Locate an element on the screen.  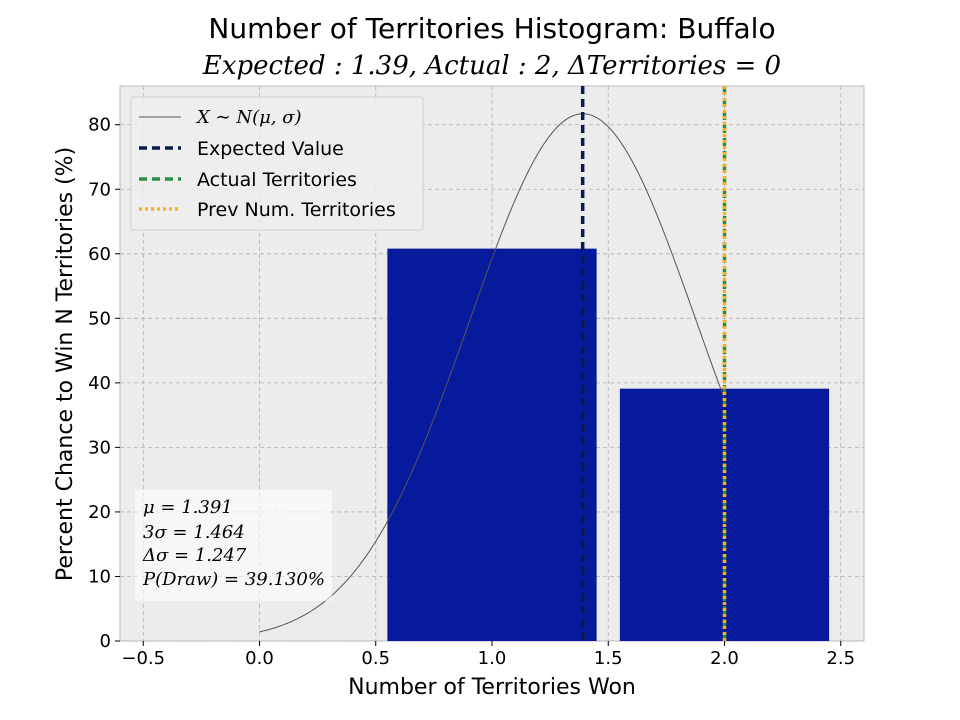
x-tick-label: 2.0 is located at coordinates (724, 658).